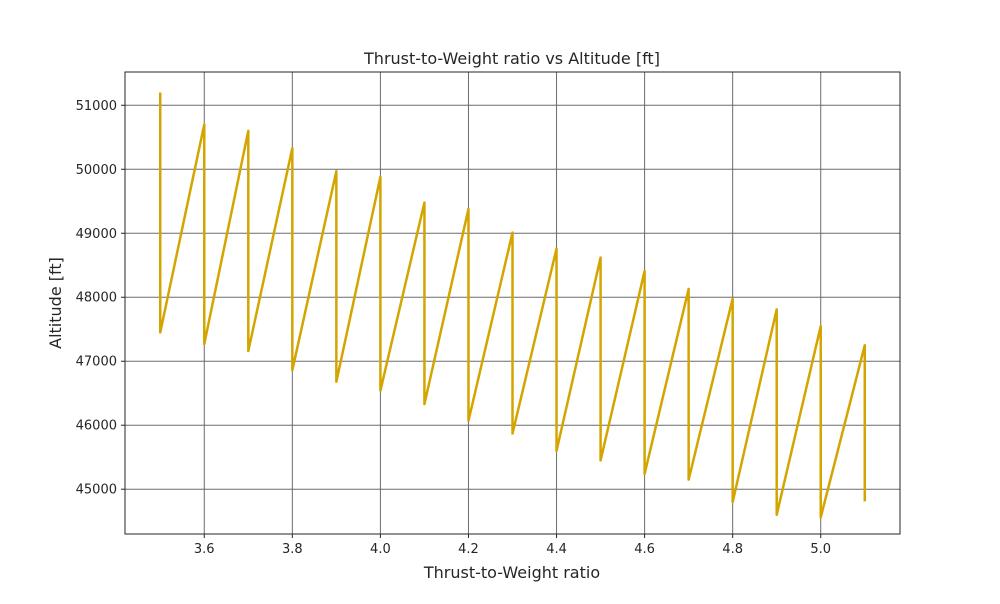 Image resolution: width=1000 pixels, height=604 pixels. I want to click on y-tick-label: 50000, so click(96, 170).